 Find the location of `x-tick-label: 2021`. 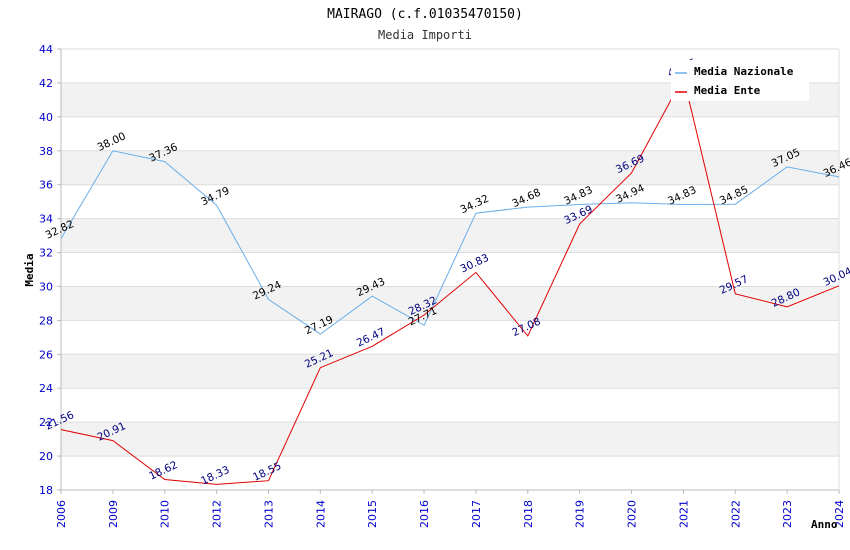

x-tick-label: 2021 is located at coordinates (683, 514).